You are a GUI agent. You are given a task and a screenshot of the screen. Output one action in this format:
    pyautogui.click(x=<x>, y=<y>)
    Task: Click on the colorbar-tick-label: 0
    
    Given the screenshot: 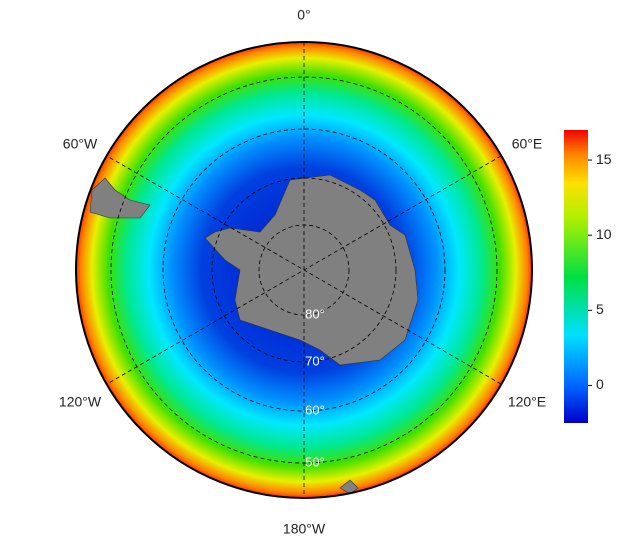 What is the action you would take?
    pyautogui.click(x=600, y=384)
    